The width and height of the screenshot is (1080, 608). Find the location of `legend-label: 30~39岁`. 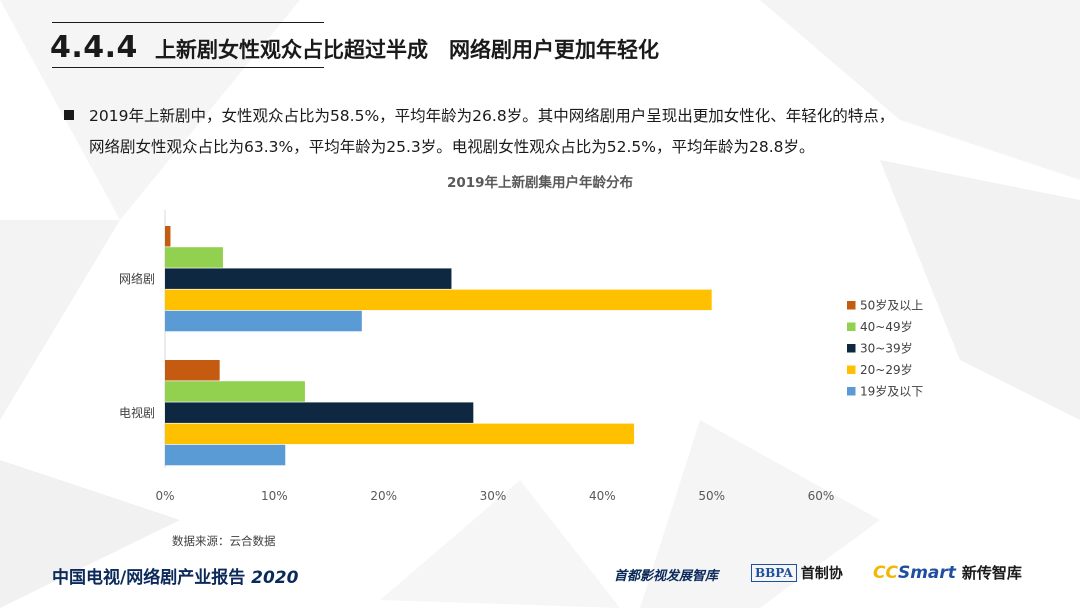

legend-label: 30~39岁 is located at coordinates (886, 348).